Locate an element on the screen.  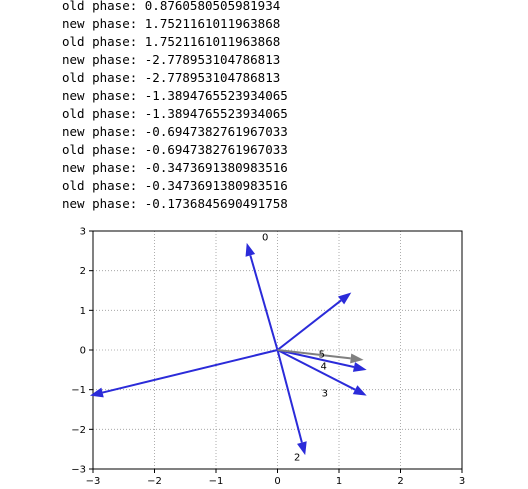
console-line: old phase: 1.7521161011963868 is located at coordinates (171, 41).